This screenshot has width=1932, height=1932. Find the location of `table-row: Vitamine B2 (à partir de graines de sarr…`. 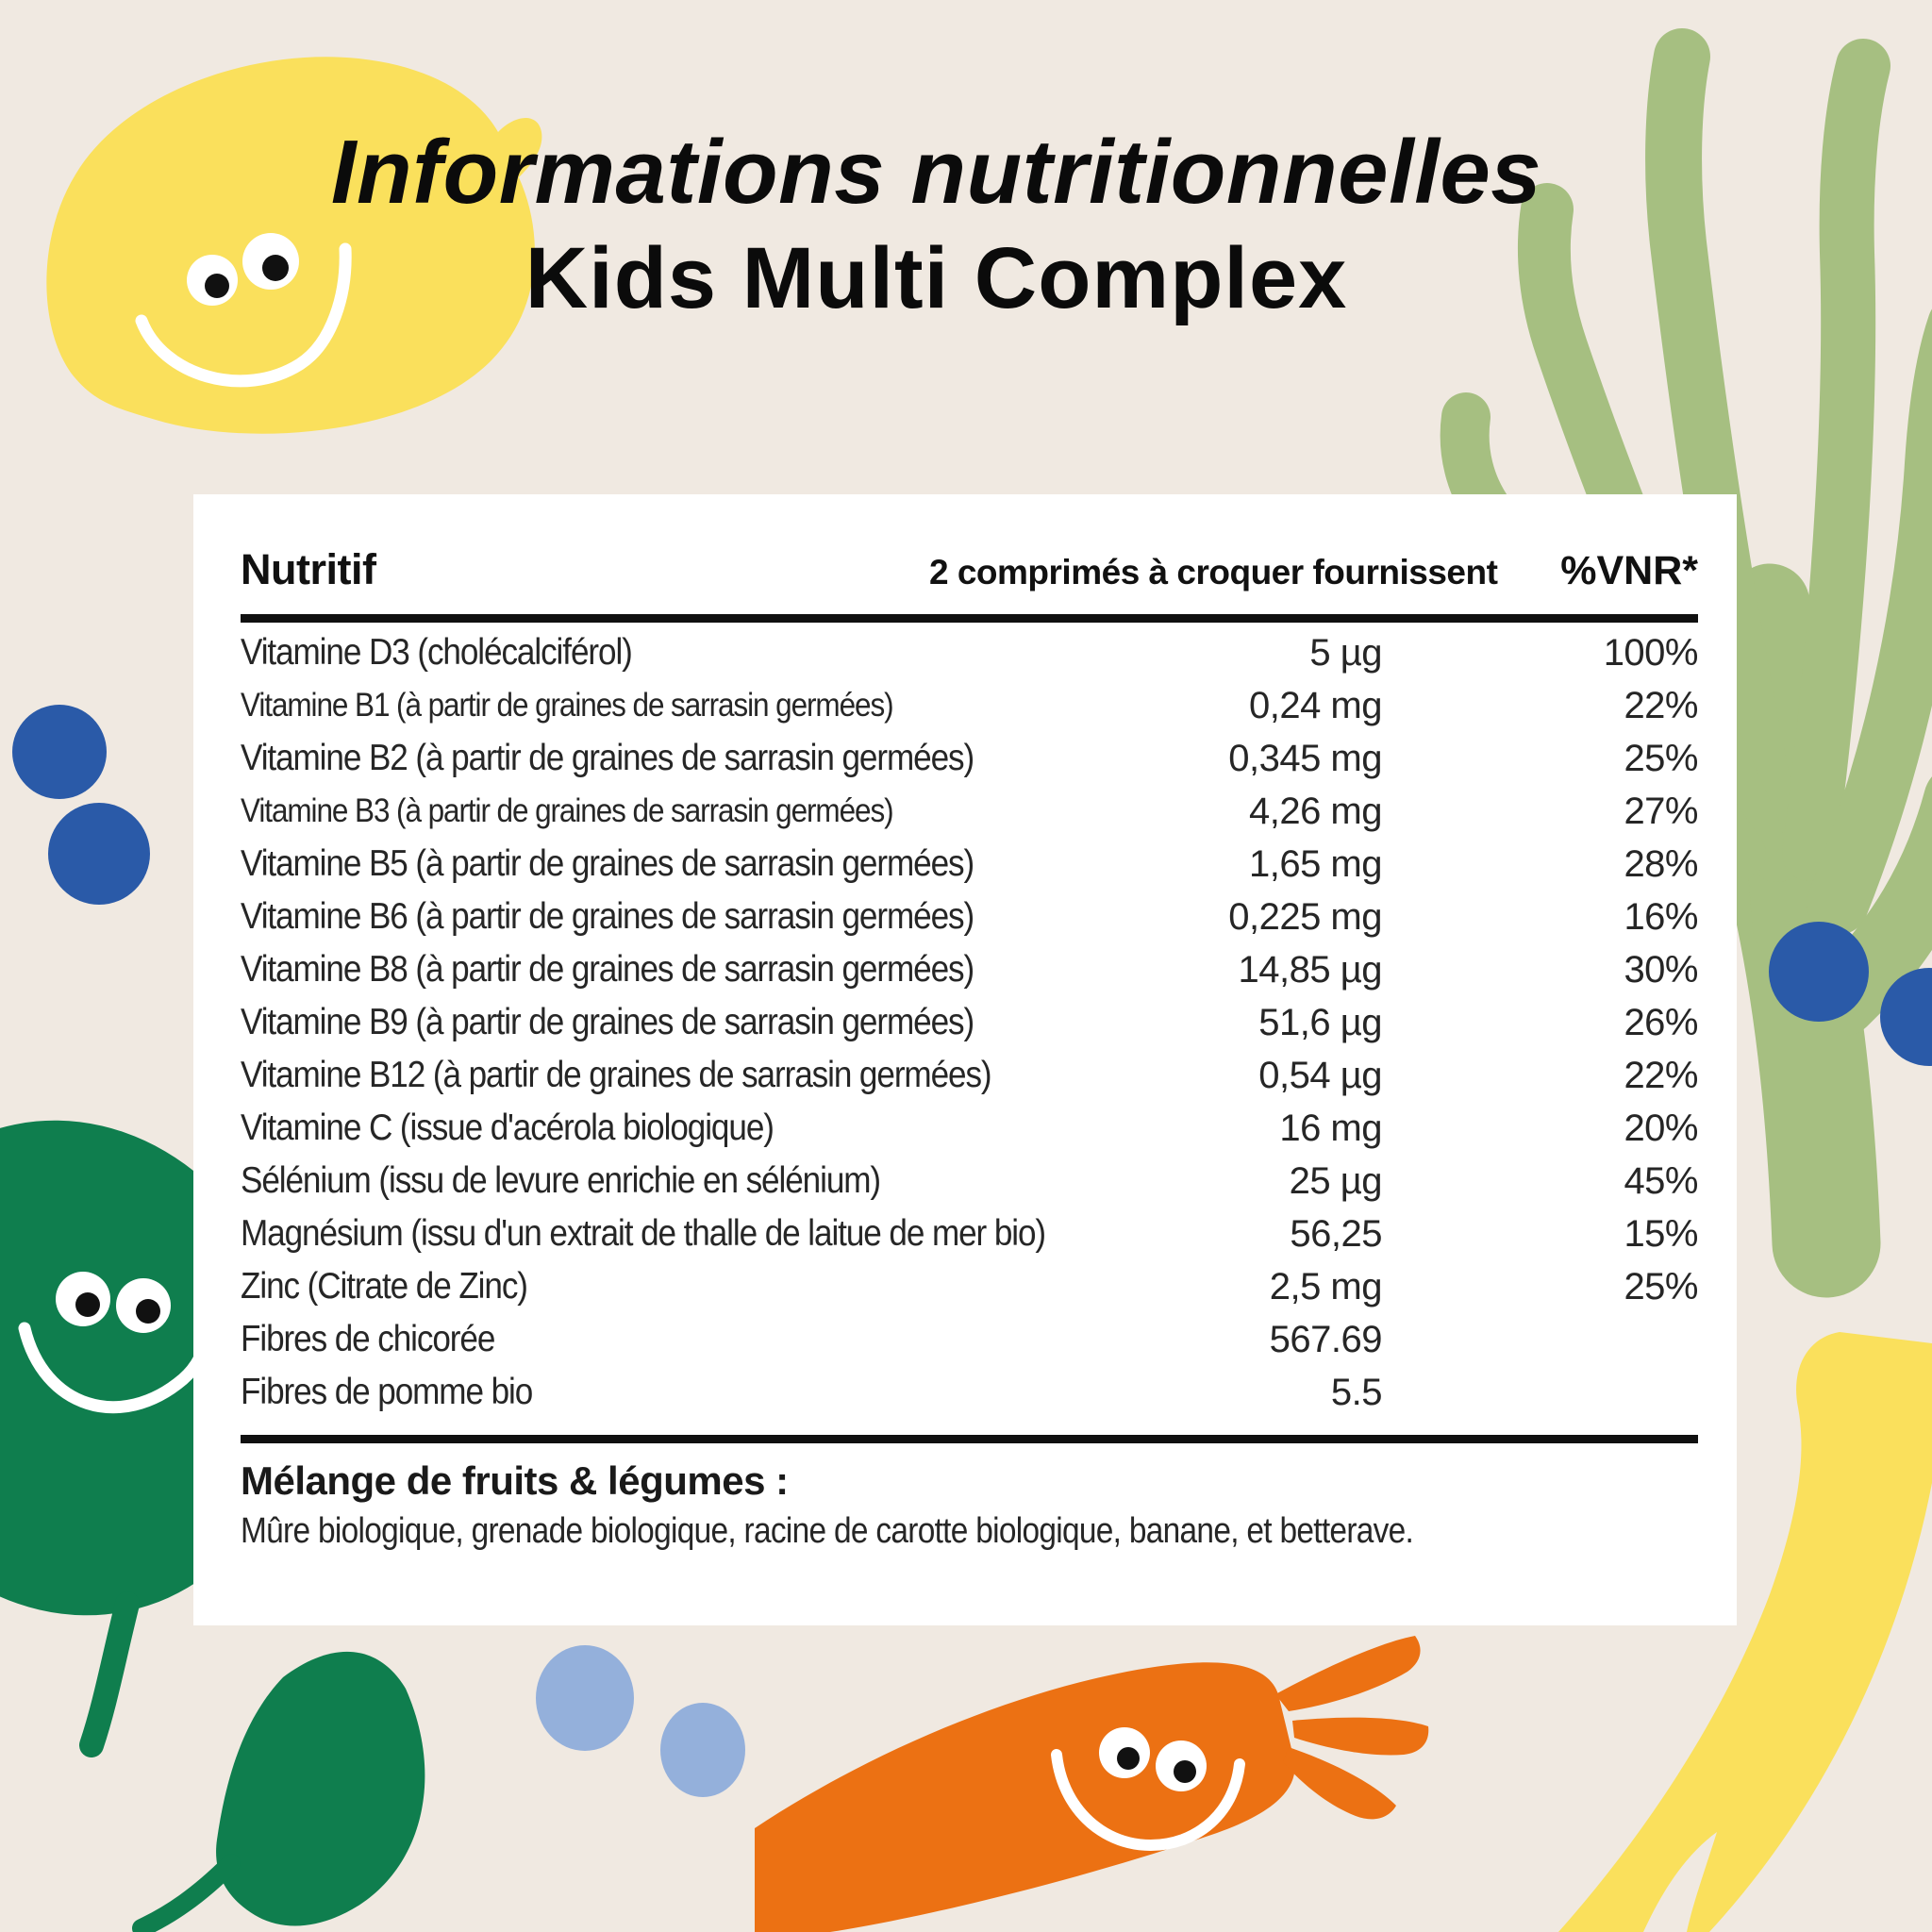

table-row: Vitamine B2 (à partir de graines de sarr… is located at coordinates (970, 758).